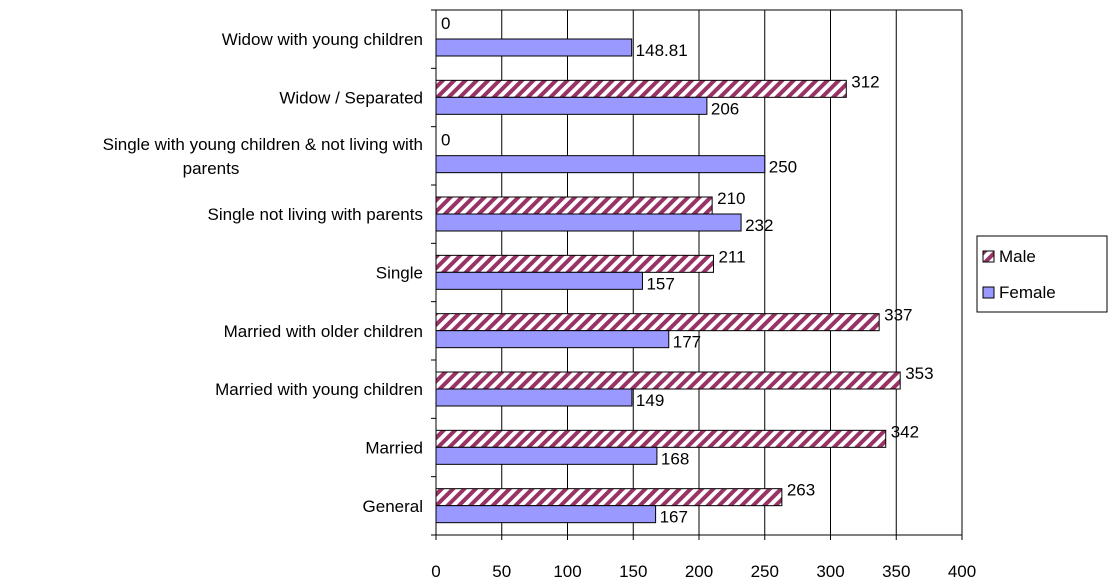 The width and height of the screenshot is (1113, 586). I want to click on category-label-4: Single, so click(399, 273).